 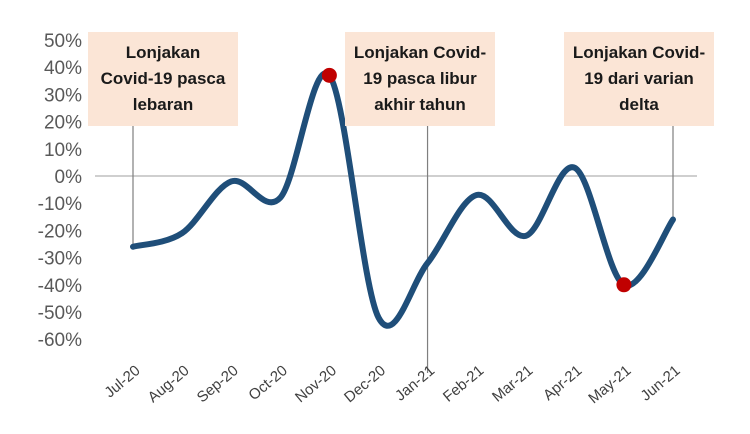 What do you see at coordinates (60, 204) in the screenshot?
I see `y-tick-label: -10%` at bounding box center [60, 204].